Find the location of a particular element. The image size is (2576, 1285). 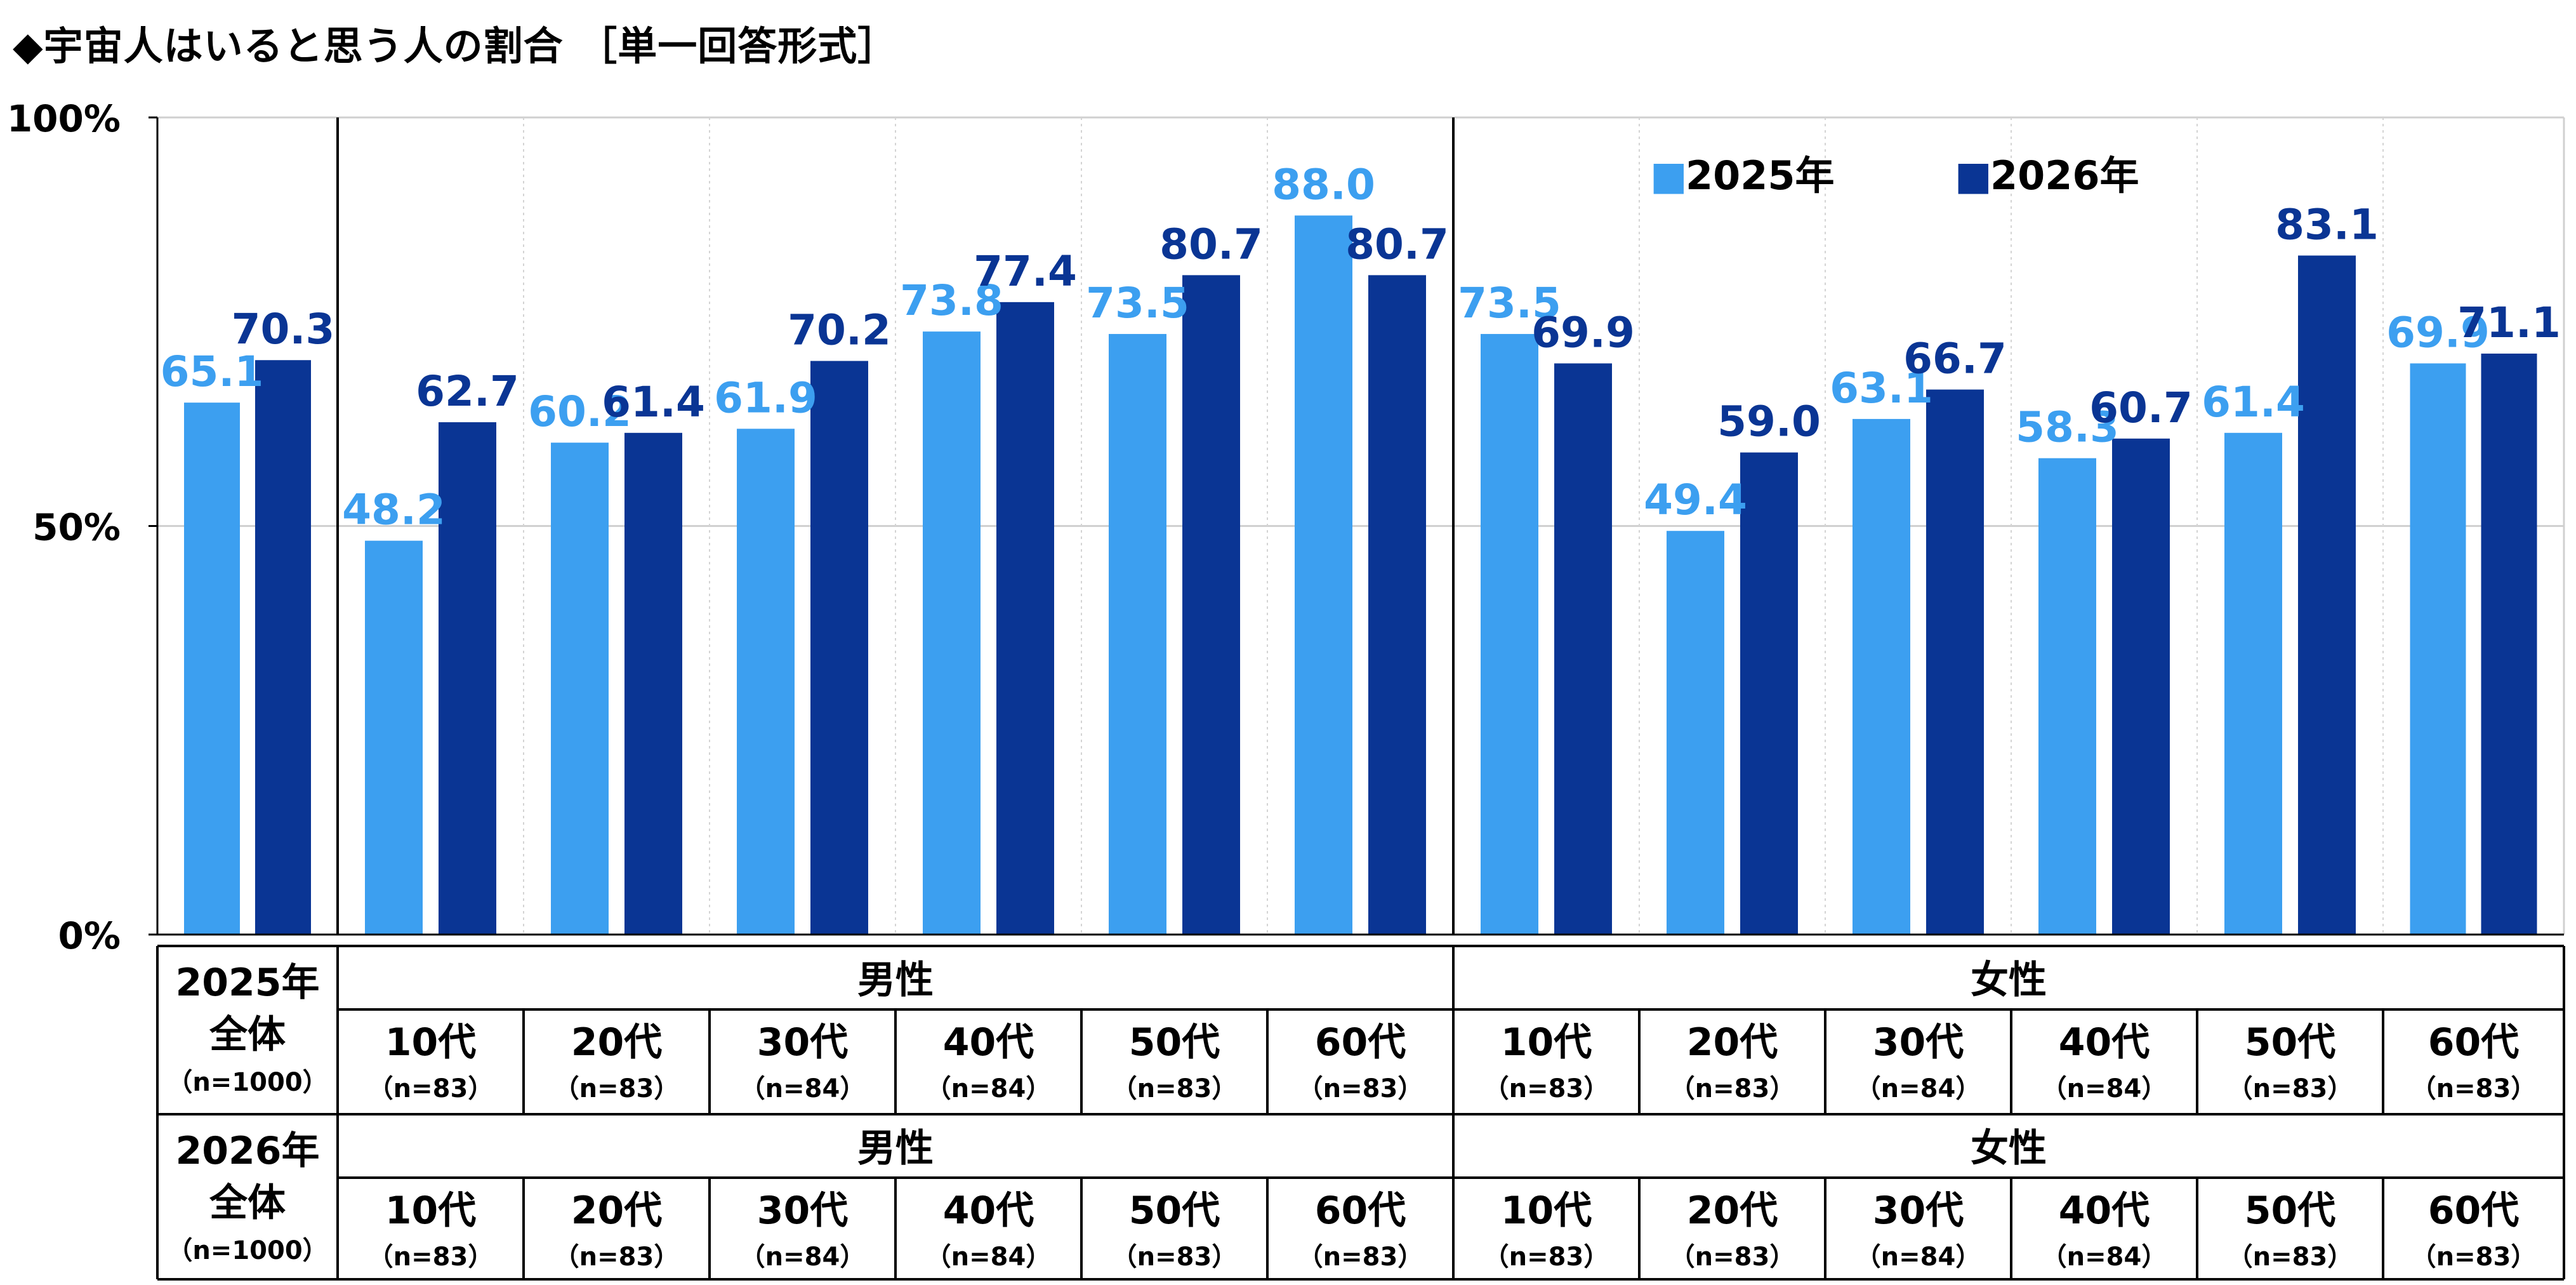

y-tick-label: 100% is located at coordinates (64, 119).